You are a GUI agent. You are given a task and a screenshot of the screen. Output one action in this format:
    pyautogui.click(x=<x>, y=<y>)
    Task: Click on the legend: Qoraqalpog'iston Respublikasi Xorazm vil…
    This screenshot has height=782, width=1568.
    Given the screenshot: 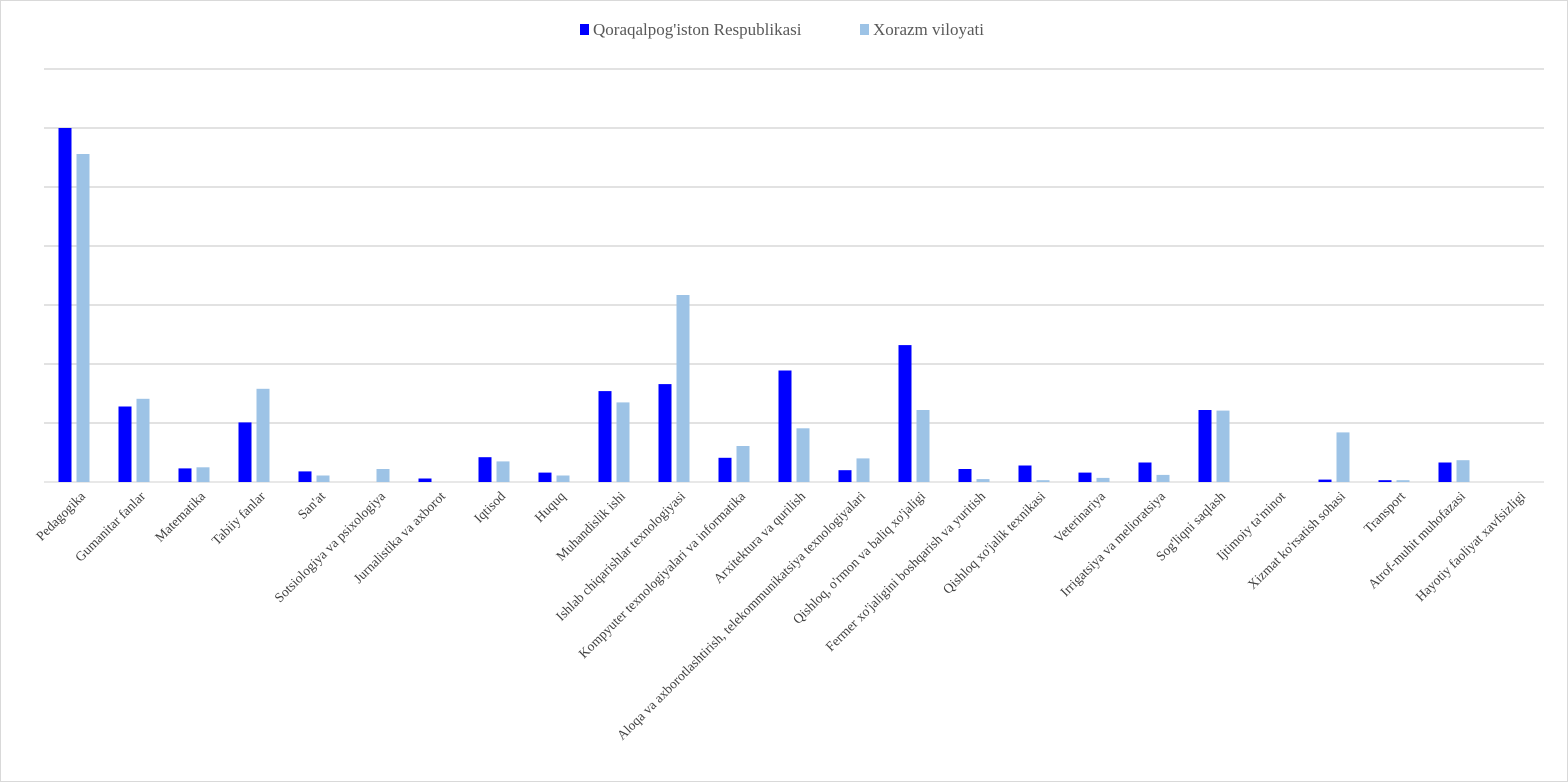 What is the action you would take?
    pyautogui.click(x=782, y=29)
    